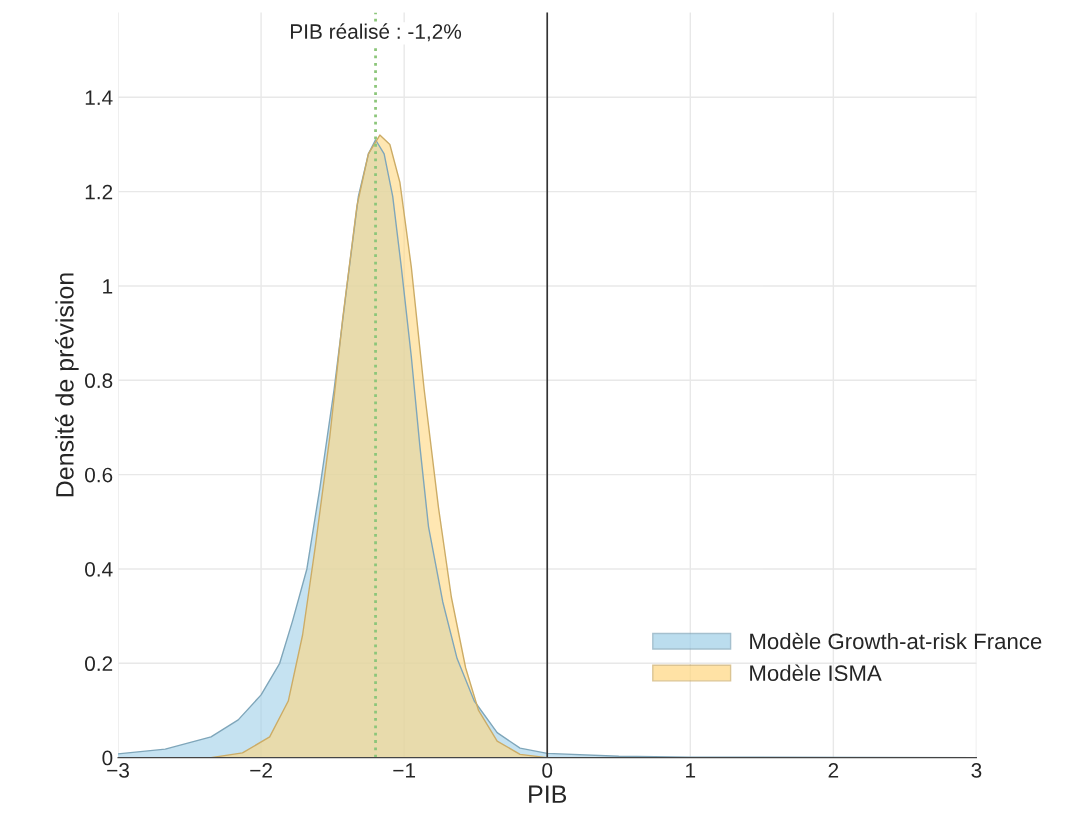  I want to click on legend-label: Modèle Growth-at-risk France, so click(896, 641).